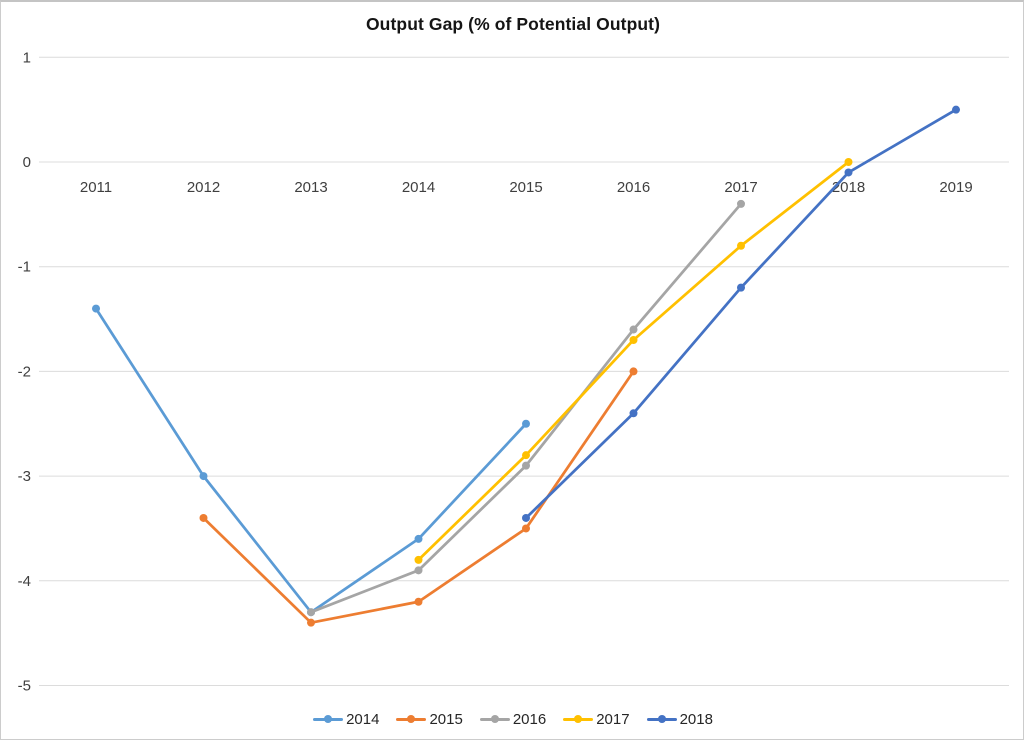 The width and height of the screenshot is (1024, 740). What do you see at coordinates (27, 57) in the screenshot?
I see `y-tick-label: 1` at bounding box center [27, 57].